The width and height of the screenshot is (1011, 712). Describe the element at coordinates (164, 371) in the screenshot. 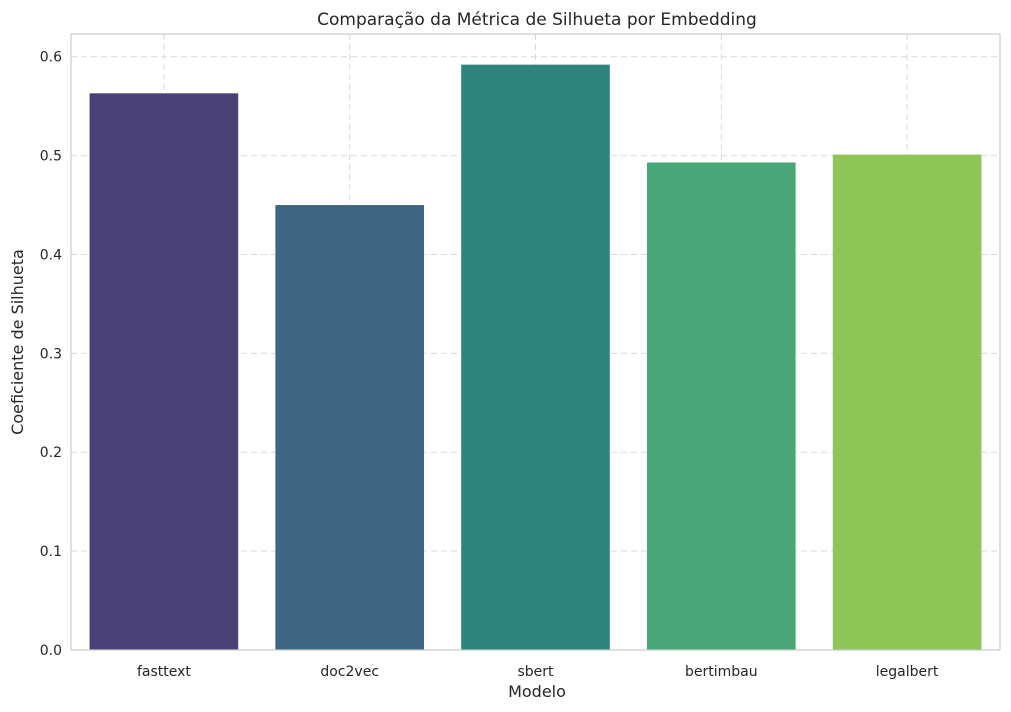

I see `bar-fasttext` at that location.